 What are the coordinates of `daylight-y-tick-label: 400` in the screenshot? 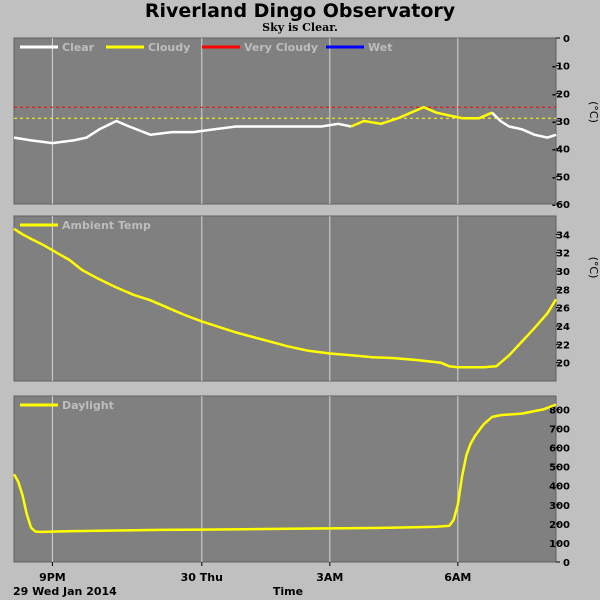 It's located at (559, 487).